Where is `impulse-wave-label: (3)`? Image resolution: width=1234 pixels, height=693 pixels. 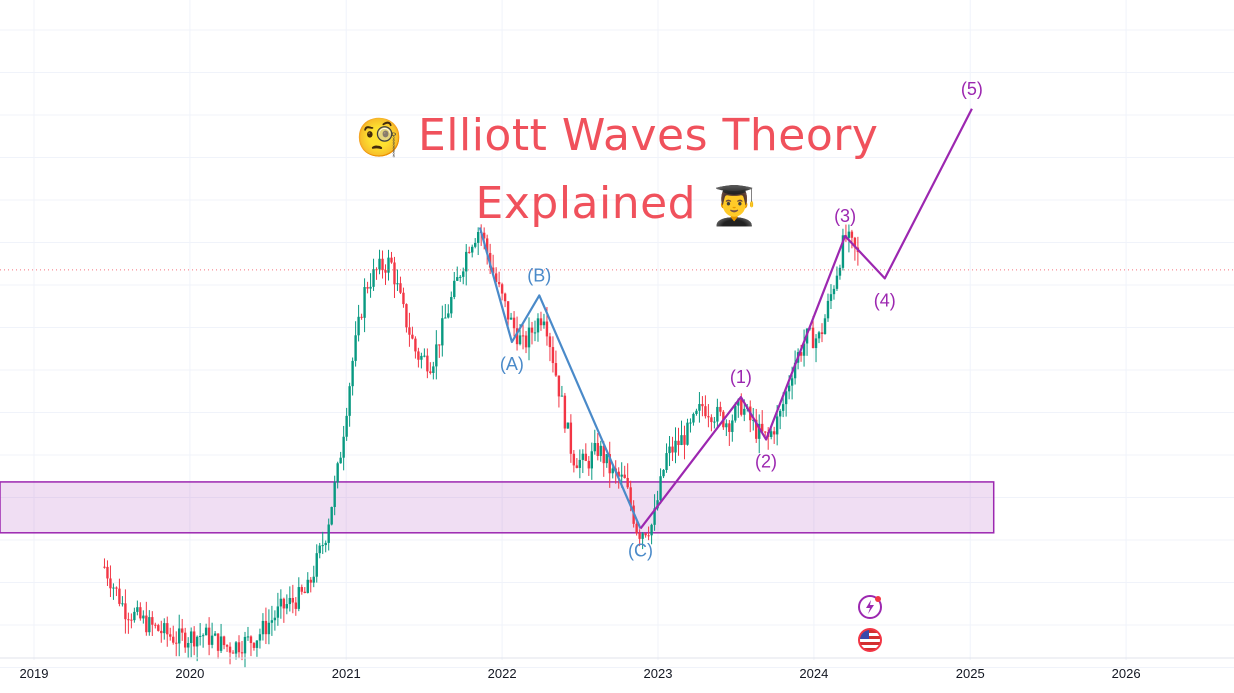 impulse-wave-label: (3) is located at coordinates (845, 216).